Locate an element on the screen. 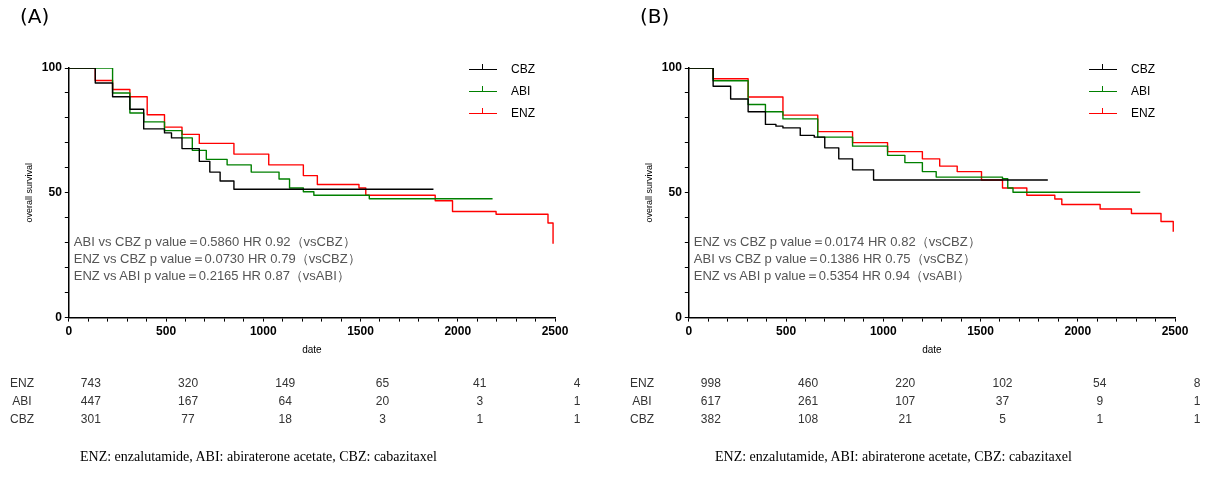 Image resolution: width=1210 pixels, height=490 pixels. annotation: ABI vs CBZ p value＝0.1386 HR 0.75（vsCBZ） is located at coordinates (835, 258).